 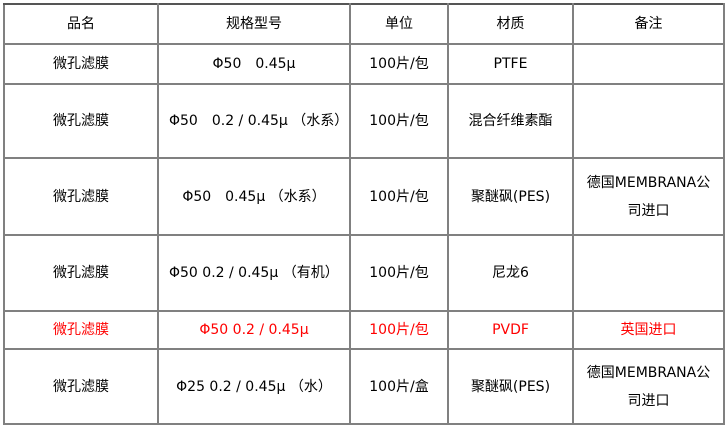 What do you see at coordinates (254, 64) in the screenshot?
I see `cell-spec: Φ50 0.45μ` at bounding box center [254, 64].